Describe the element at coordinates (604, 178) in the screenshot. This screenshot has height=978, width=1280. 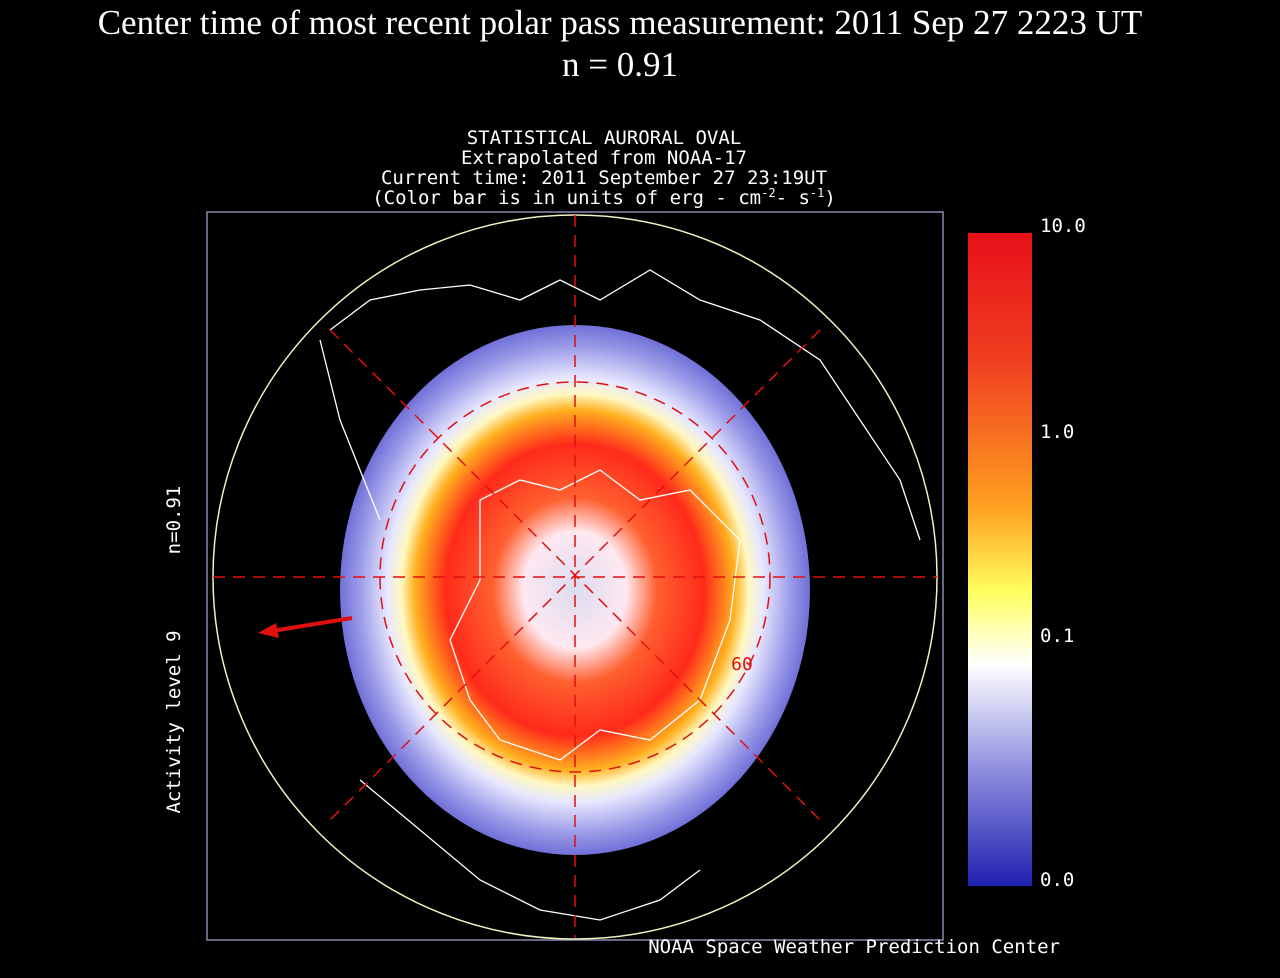
I see `map-time: Current time: 2011 September 27 23:19UT` at that location.